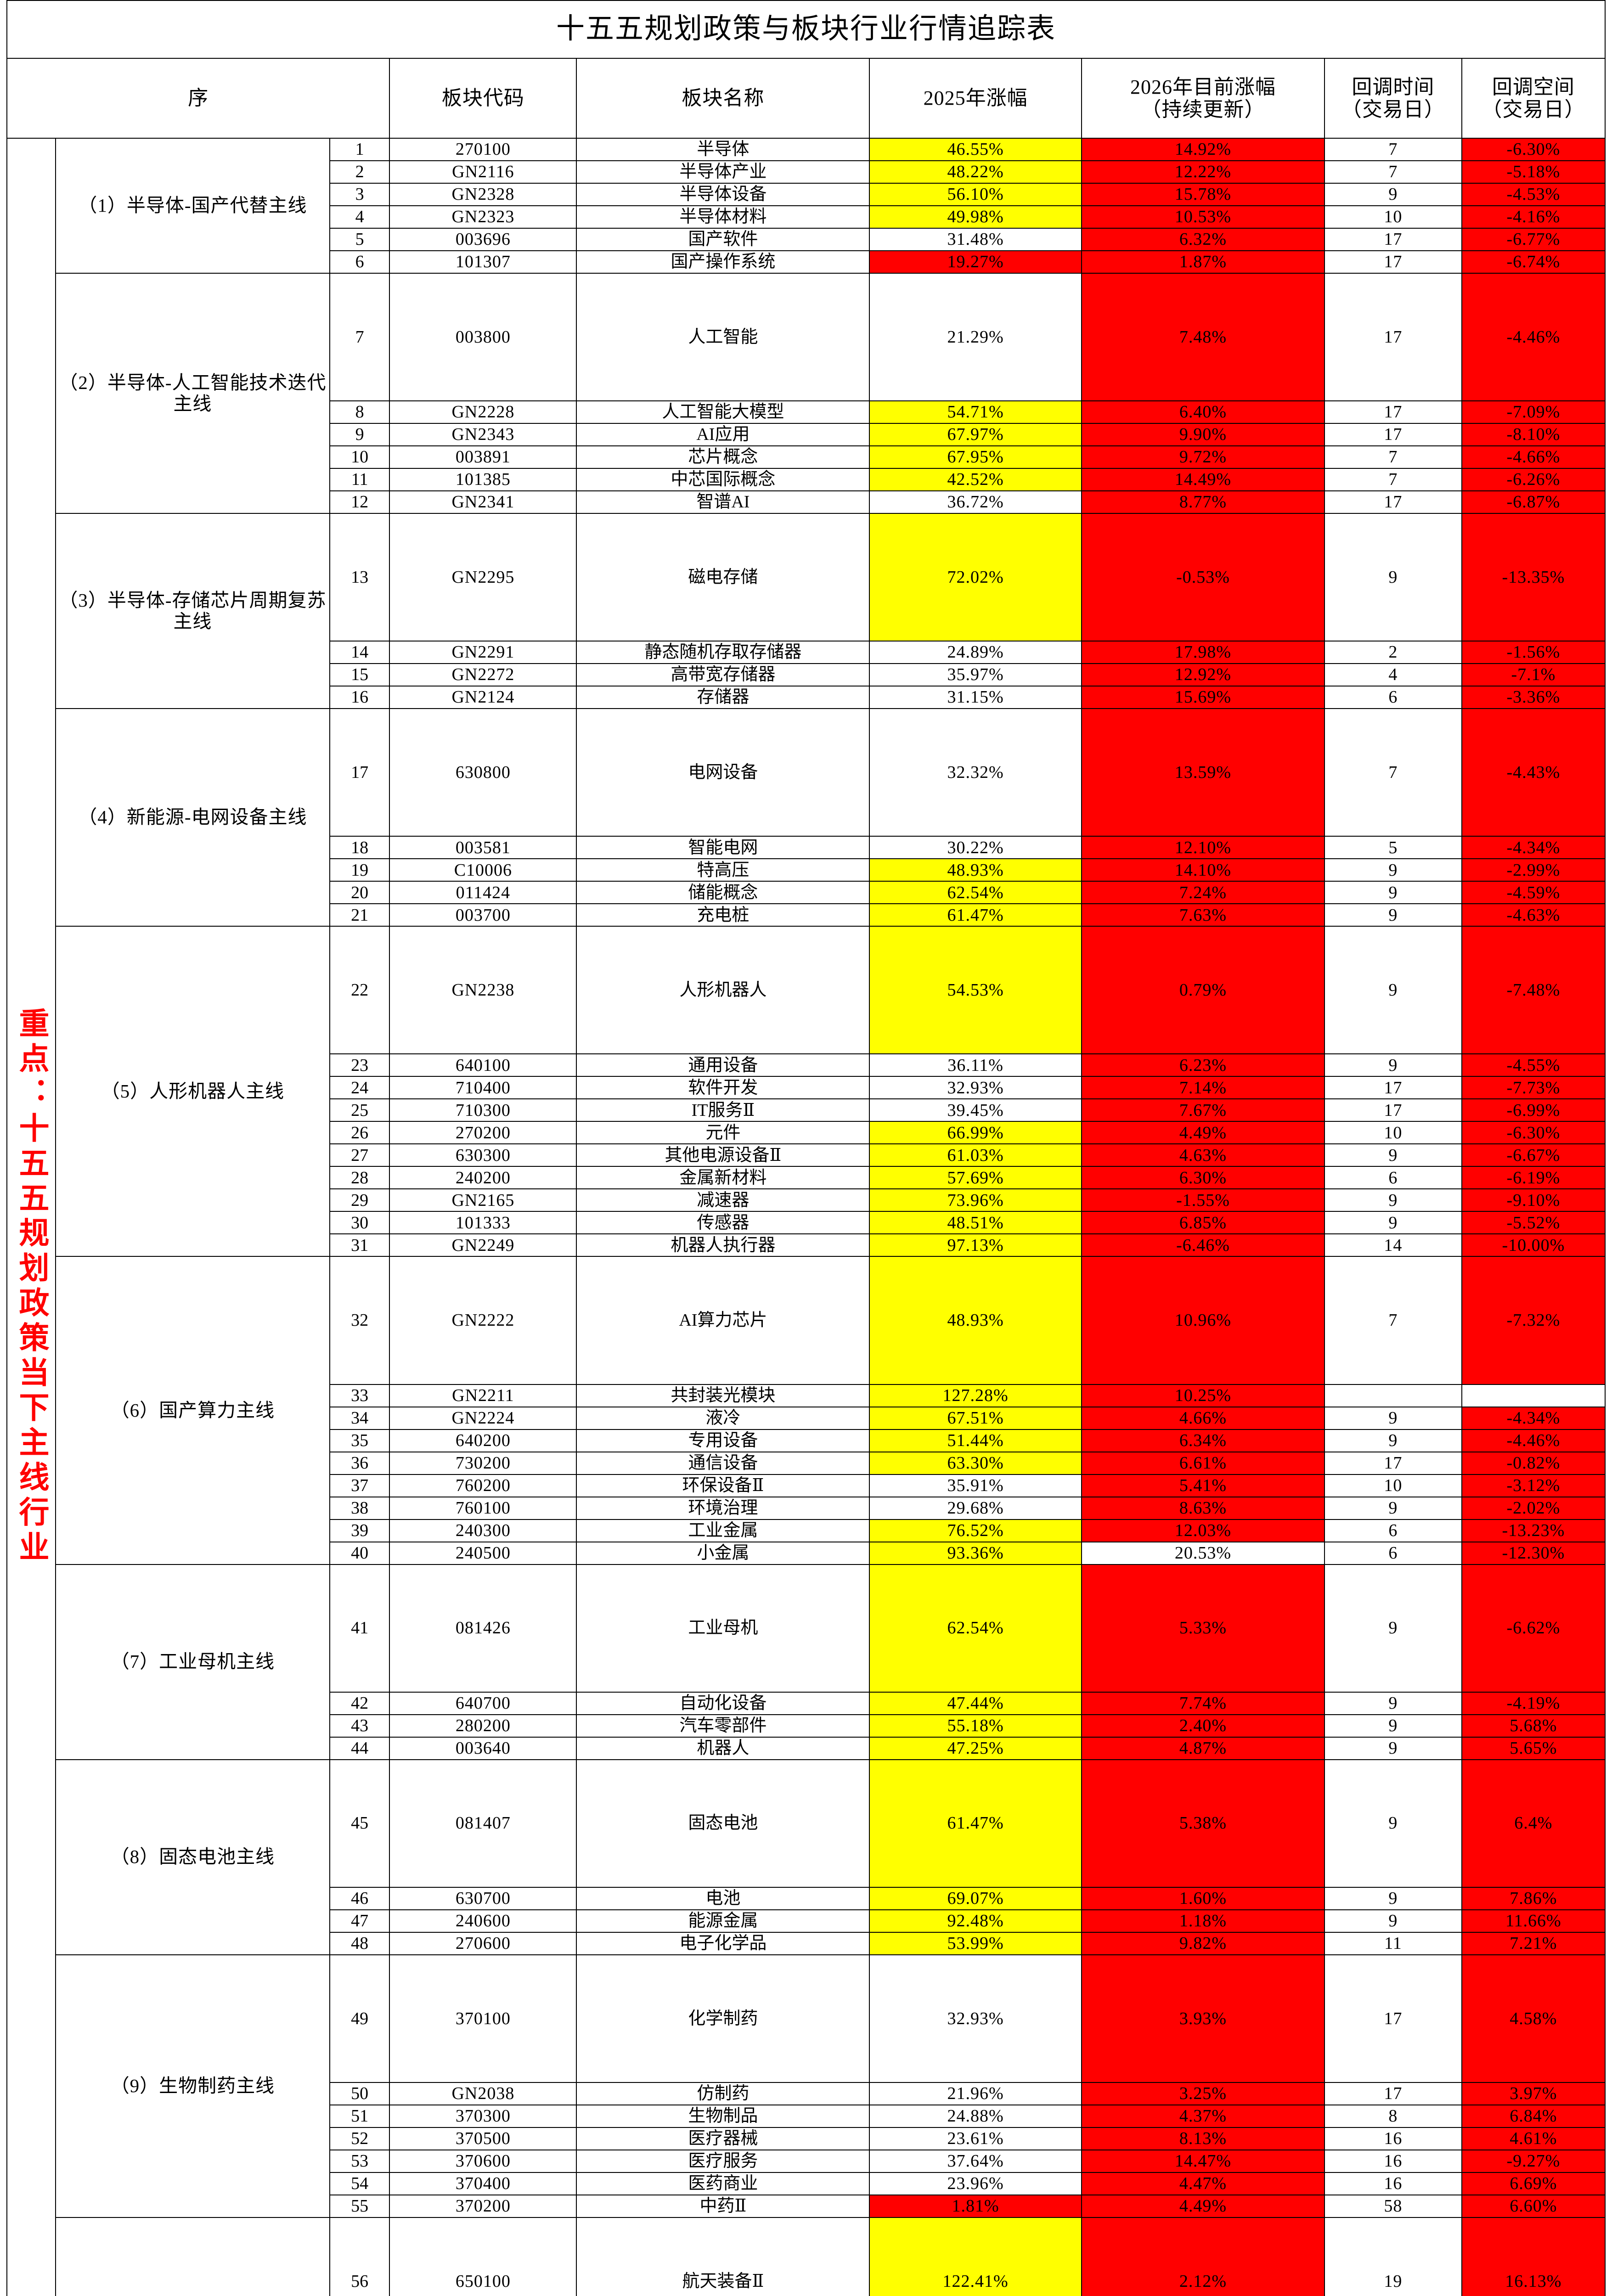 This screenshot has height=2296, width=1612. Describe the element at coordinates (483, 1629) in the screenshot. I see `cell-sector-code: 081426` at that location.